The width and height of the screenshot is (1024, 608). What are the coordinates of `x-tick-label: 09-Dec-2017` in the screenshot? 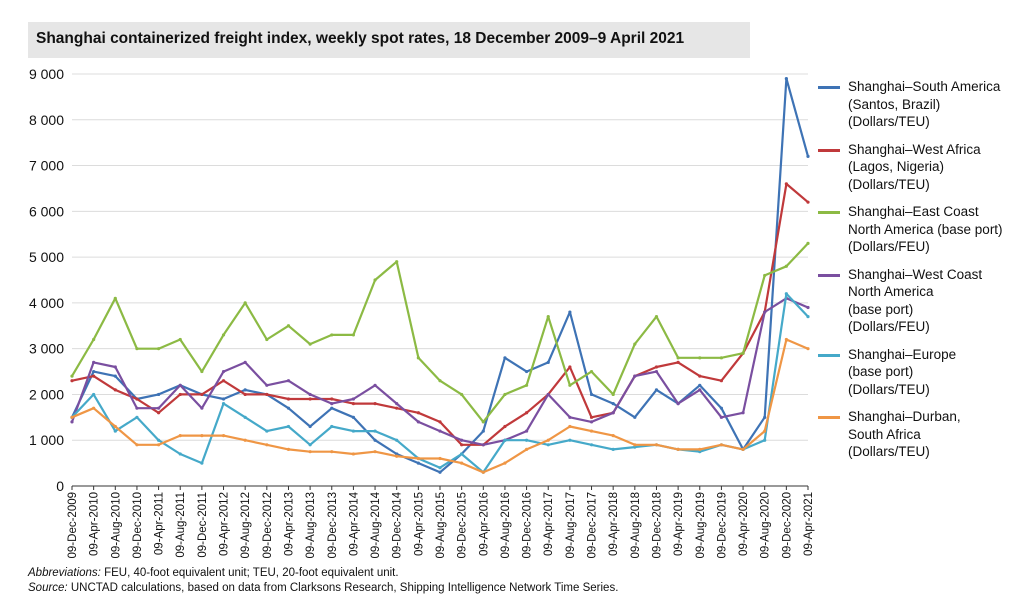 It's located at (593, 525).